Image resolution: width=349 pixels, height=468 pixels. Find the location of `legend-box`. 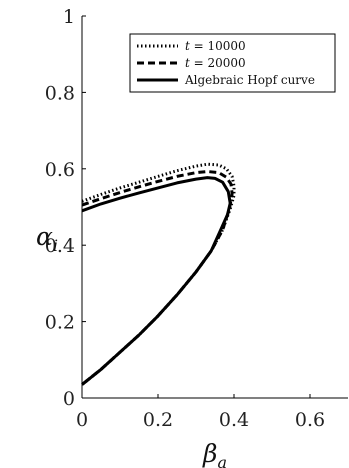

legend-box is located at coordinates (232, 63).